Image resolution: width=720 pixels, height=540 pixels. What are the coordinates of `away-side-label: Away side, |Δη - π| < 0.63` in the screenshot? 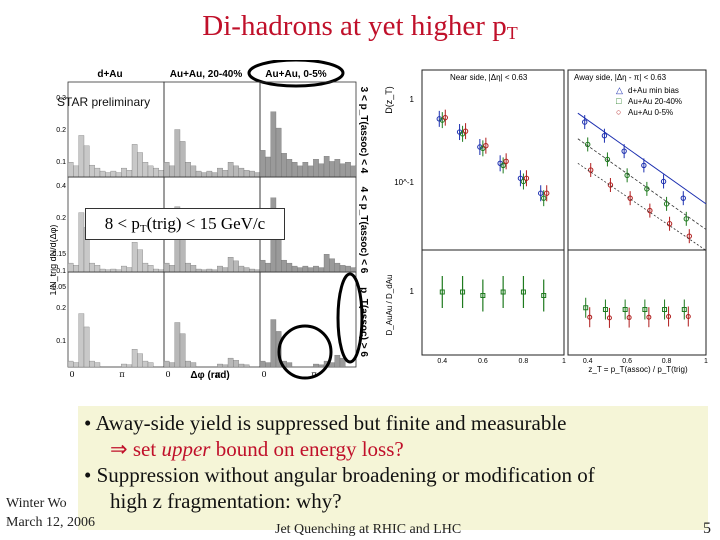 It's located at (620, 77).